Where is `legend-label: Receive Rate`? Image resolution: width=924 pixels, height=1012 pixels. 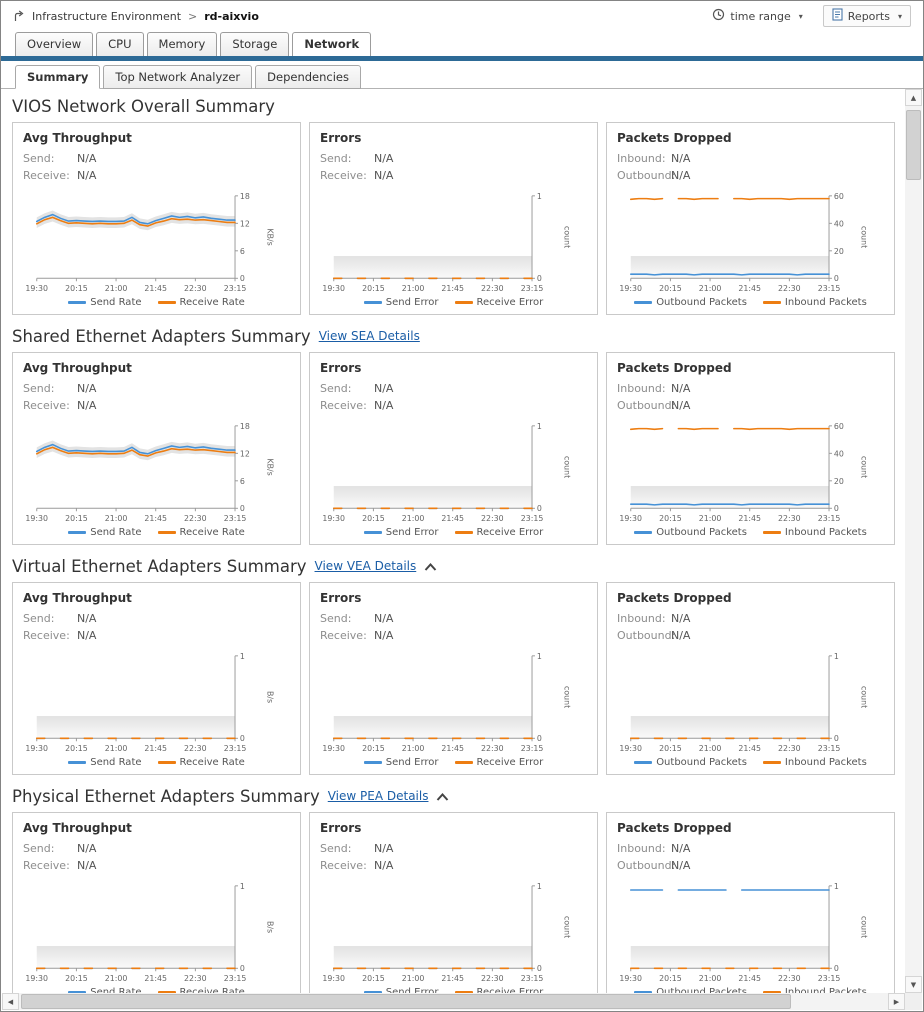
legend-label: Receive Rate is located at coordinates (212, 302).